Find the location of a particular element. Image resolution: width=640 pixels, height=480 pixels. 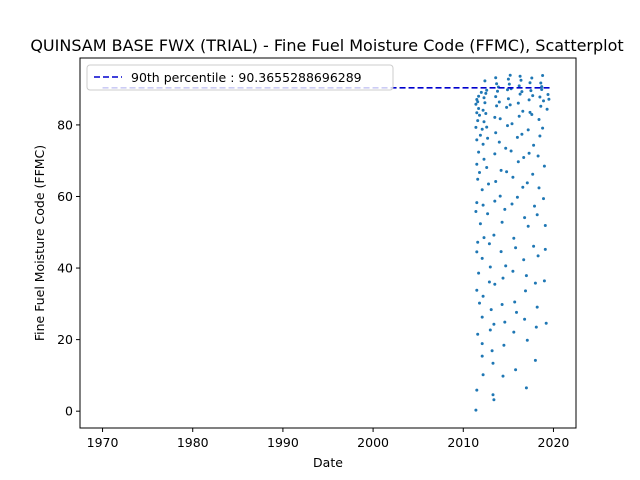

x-axis: 1970 1980 1990 2000 2010 2020 is located at coordinates (328, 439).